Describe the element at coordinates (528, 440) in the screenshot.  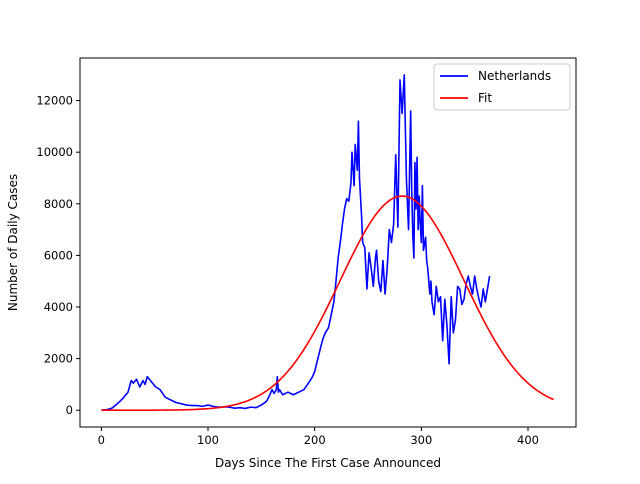
I see `x-tick-label: 400` at that location.